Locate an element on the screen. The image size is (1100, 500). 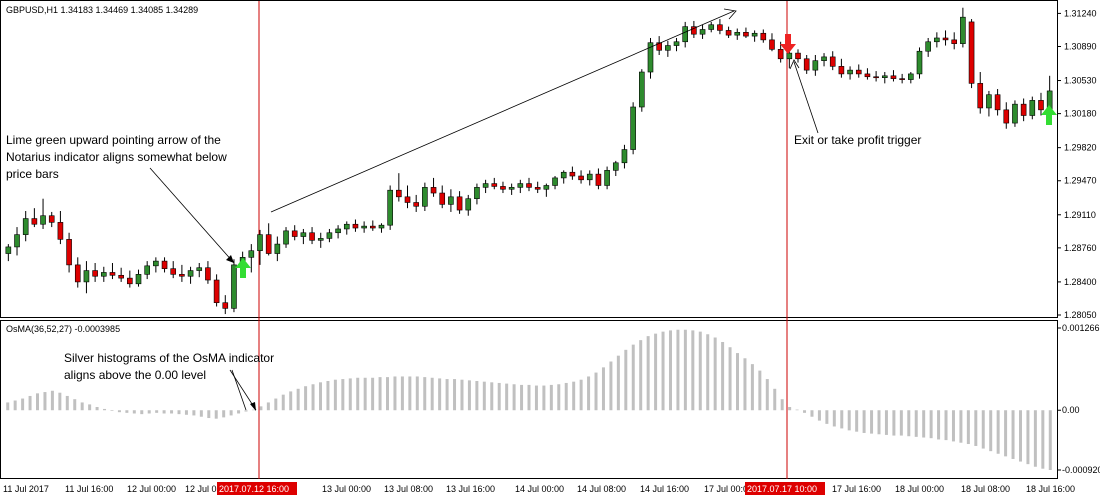
time-tick-label: 12 Jul 08:00 is located at coordinates (209, 489).